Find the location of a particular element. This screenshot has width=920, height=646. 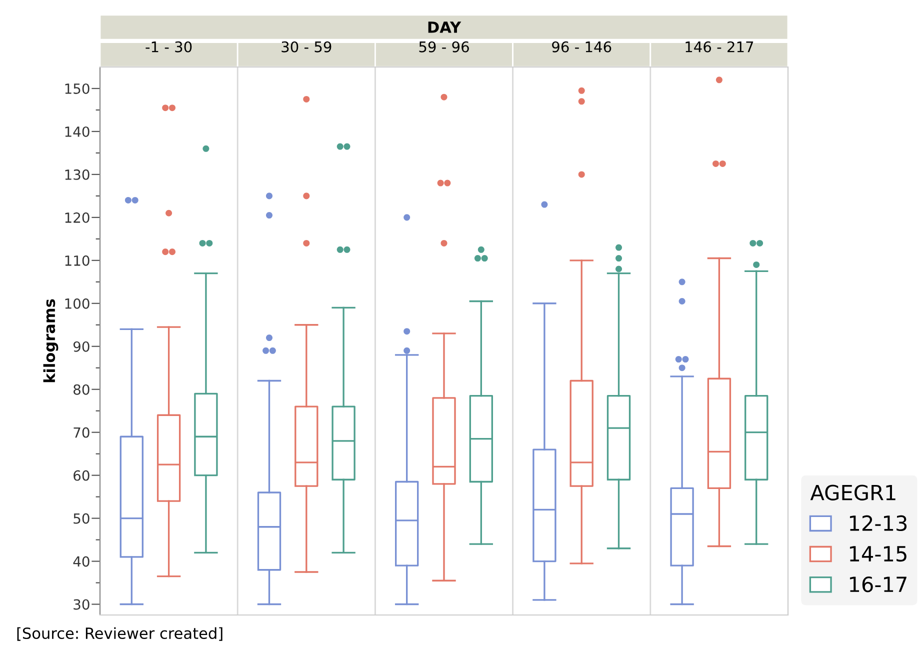

text: [Source: Reviewer created] is located at coordinates (119, 634).